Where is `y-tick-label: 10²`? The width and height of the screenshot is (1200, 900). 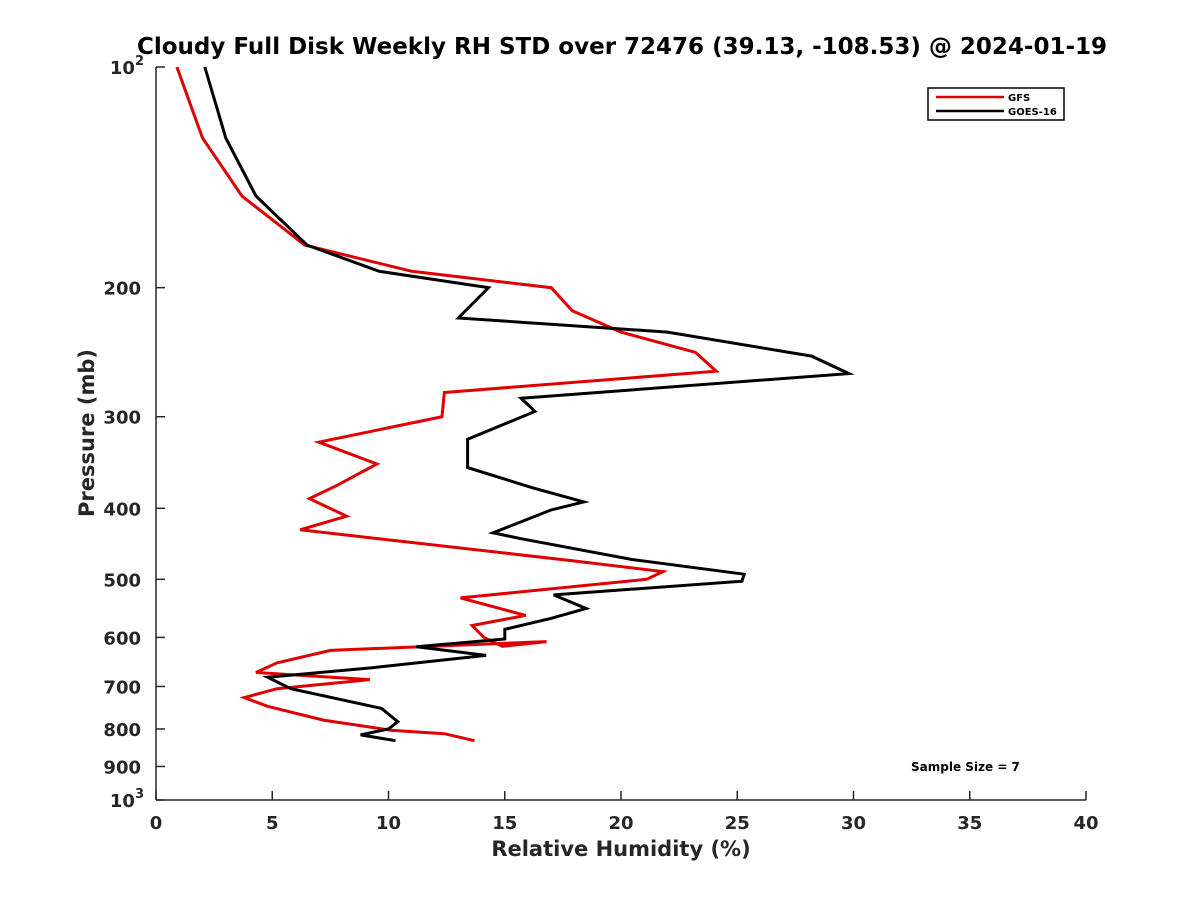 y-tick-label: 10² is located at coordinates (127, 66).